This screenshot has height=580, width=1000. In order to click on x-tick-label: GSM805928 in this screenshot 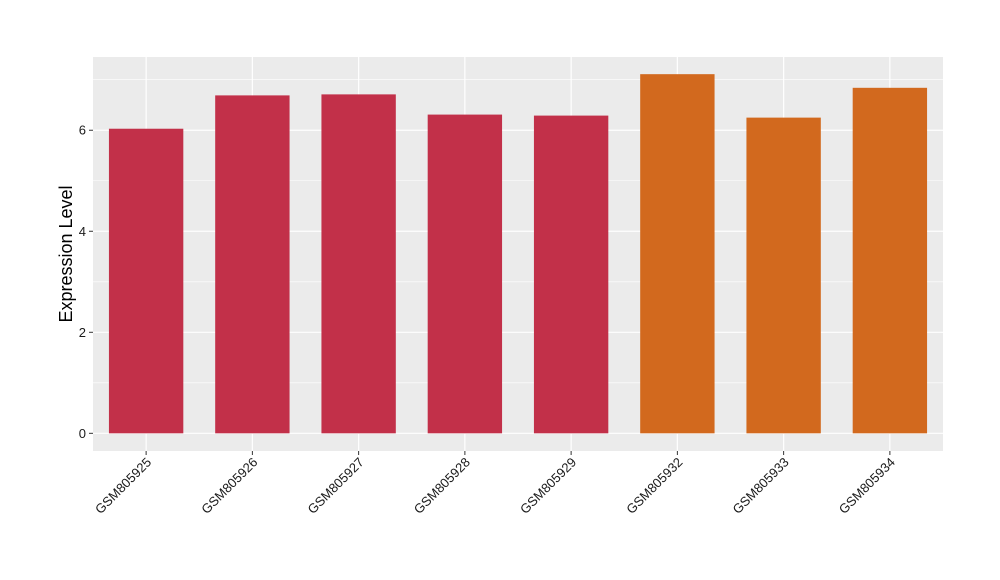, I will do `click(442, 486)`.